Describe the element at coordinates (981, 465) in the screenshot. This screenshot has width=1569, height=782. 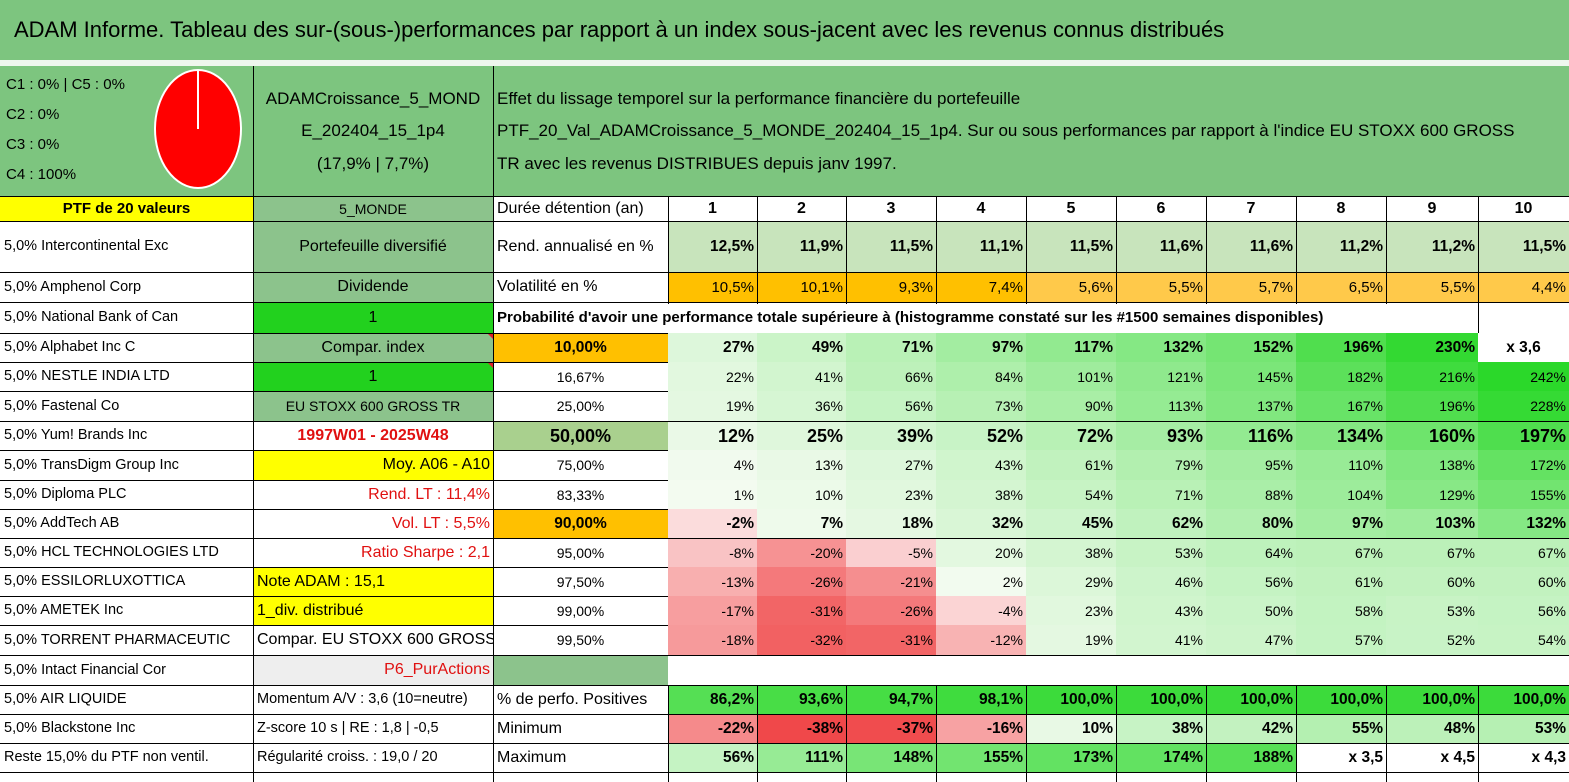
I see `probability-value: 43%` at that location.